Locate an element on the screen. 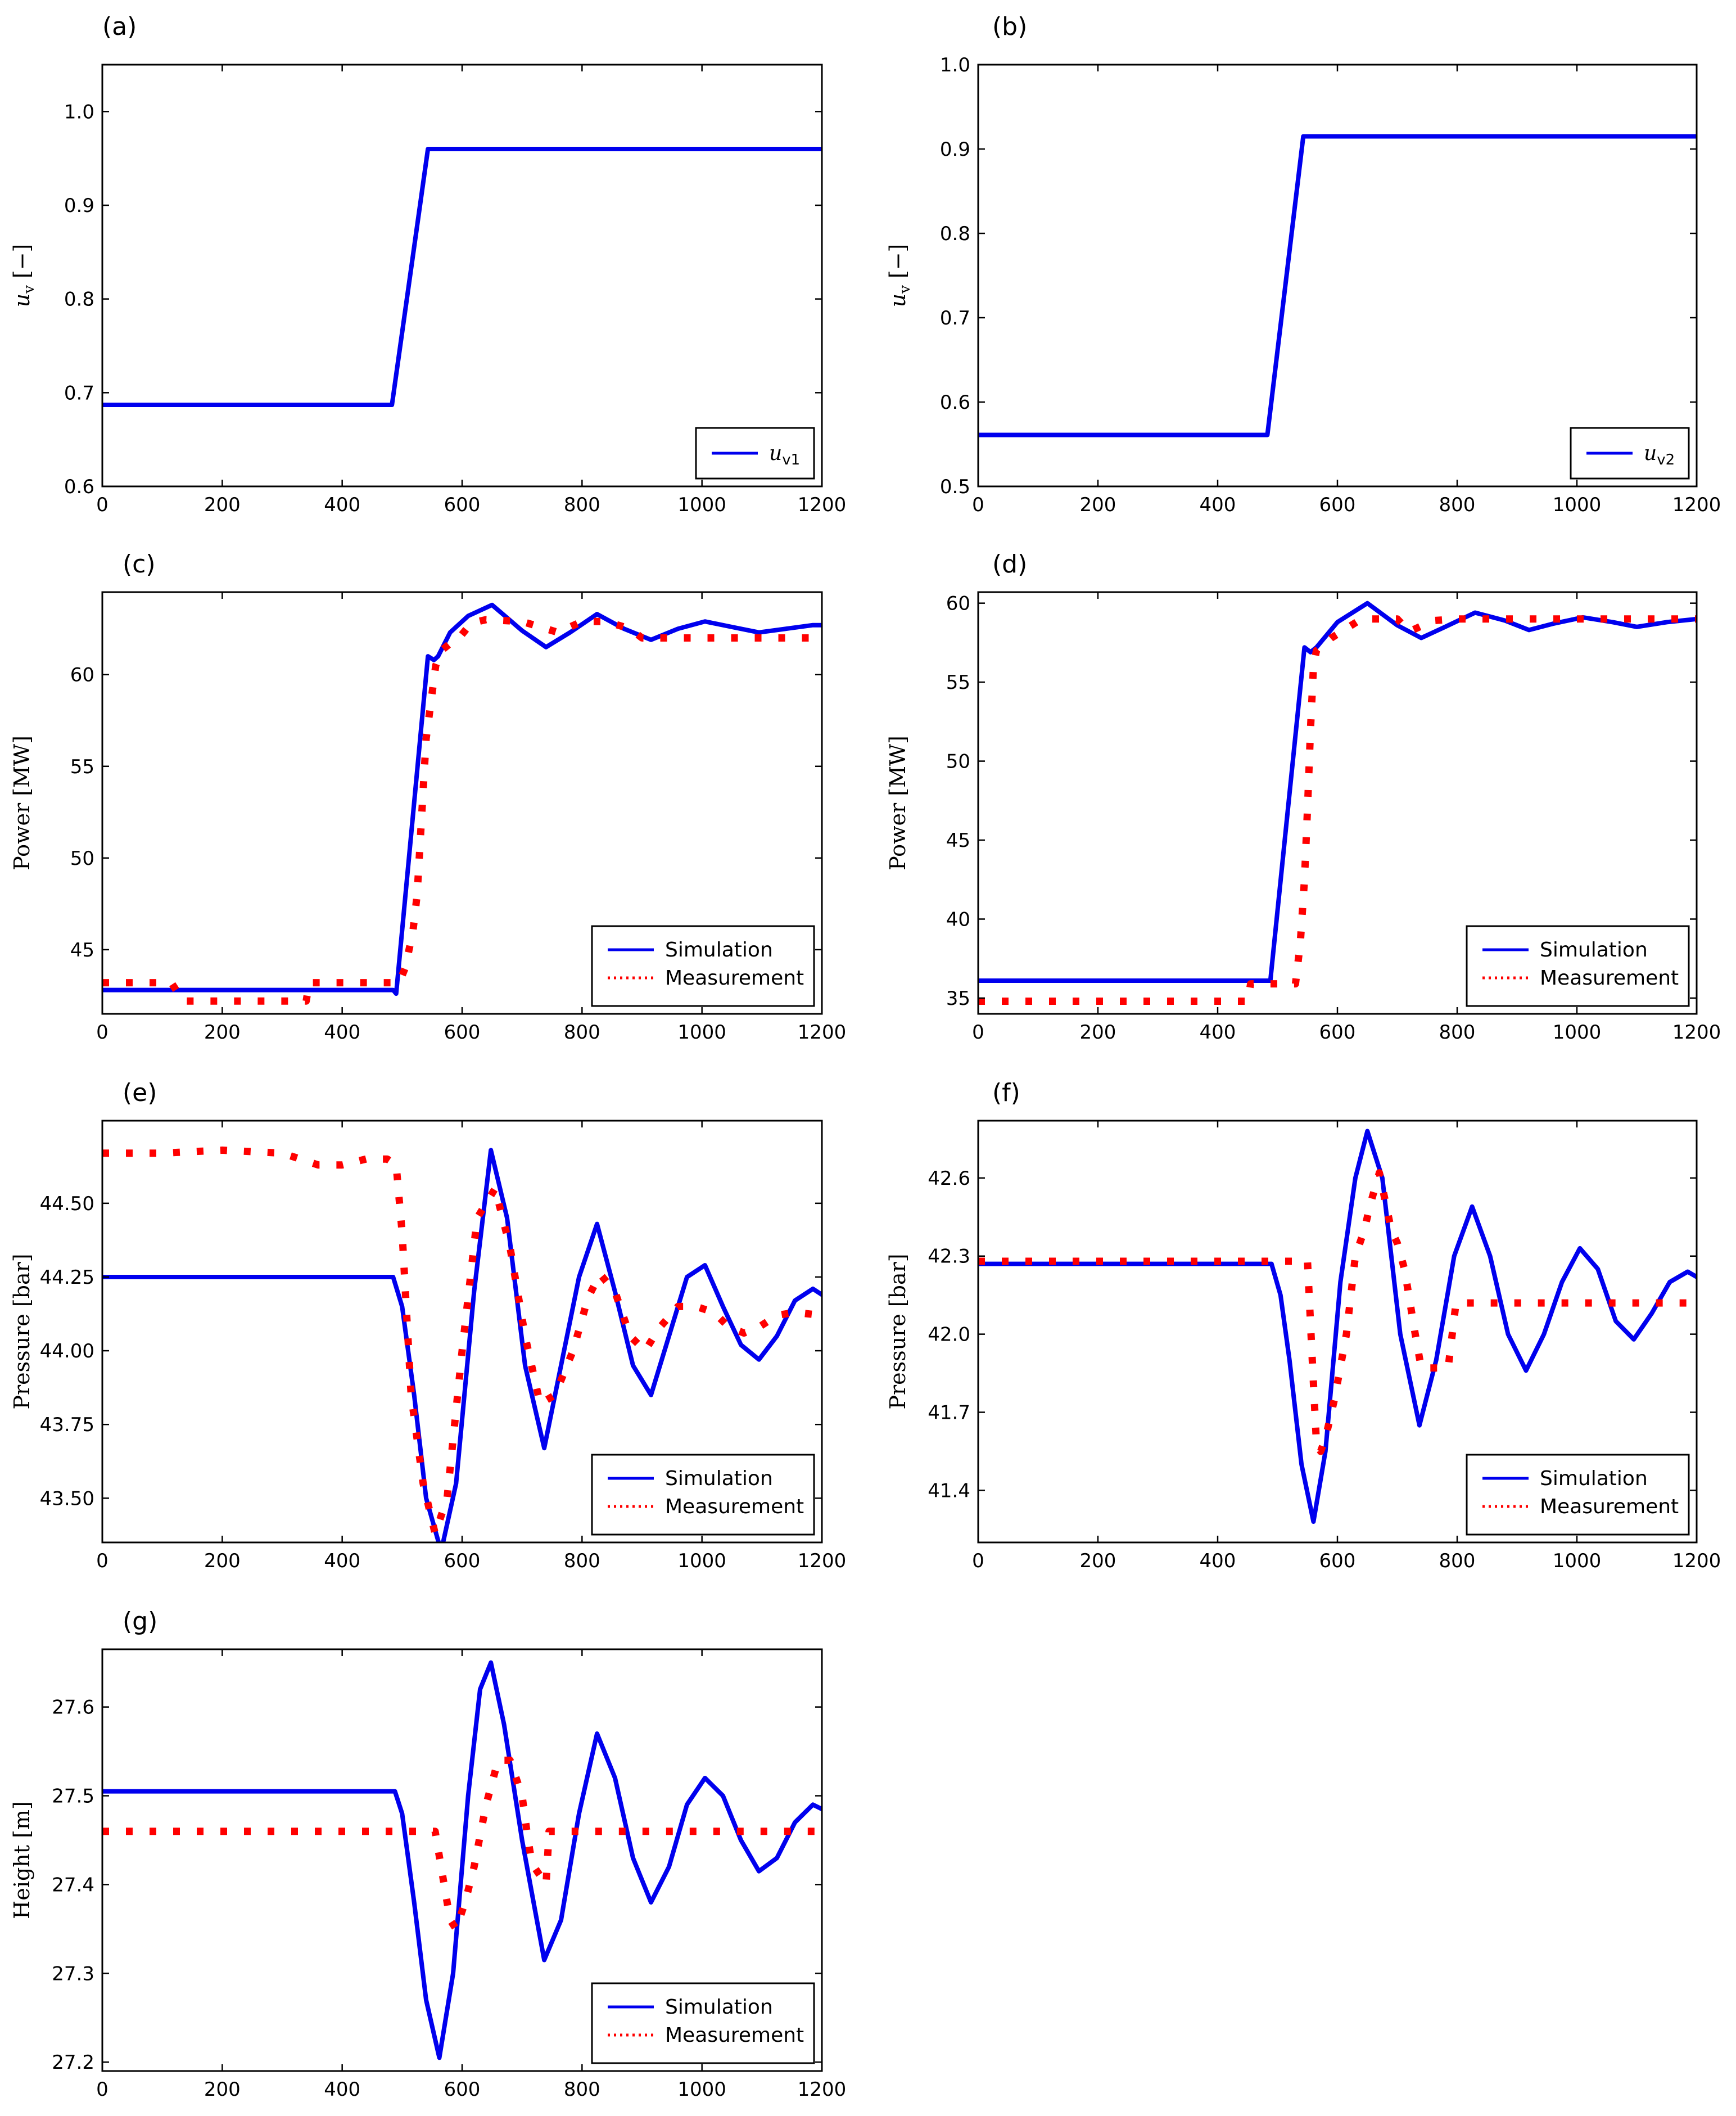  panel-label: (f) is located at coordinates (1006, 1093).